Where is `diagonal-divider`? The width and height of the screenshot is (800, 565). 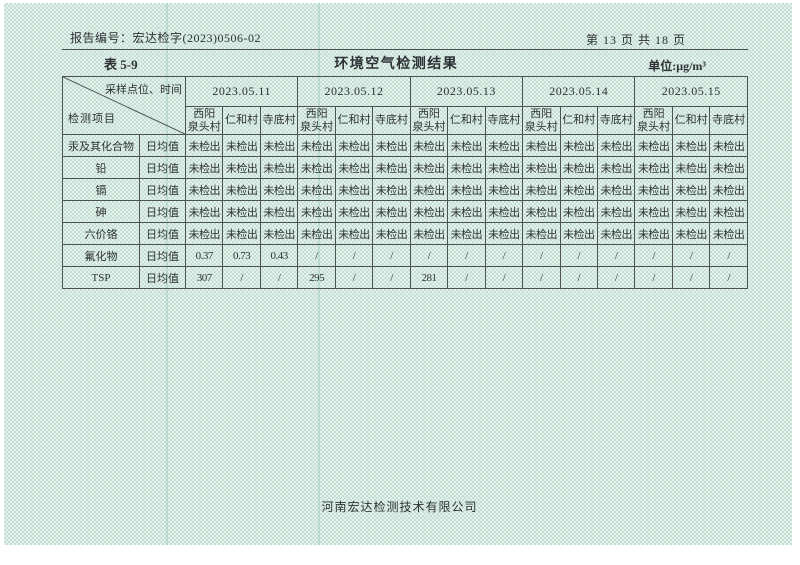
diagonal-divider is located at coordinates (124, 105).